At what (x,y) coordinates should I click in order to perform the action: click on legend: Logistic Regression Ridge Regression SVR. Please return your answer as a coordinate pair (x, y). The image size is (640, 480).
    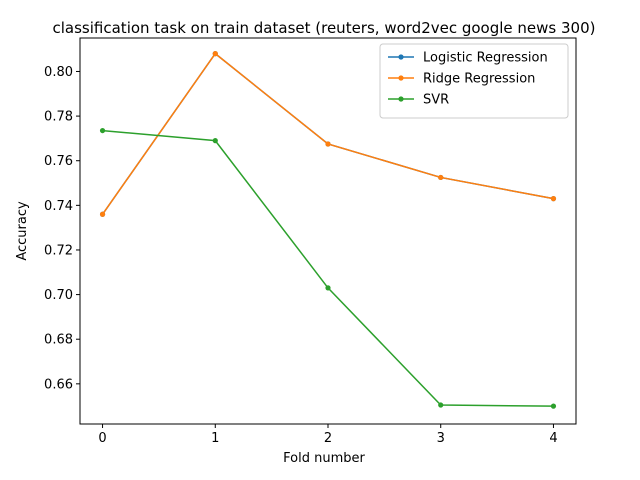
    Looking at the image, I should click on (474, 81).